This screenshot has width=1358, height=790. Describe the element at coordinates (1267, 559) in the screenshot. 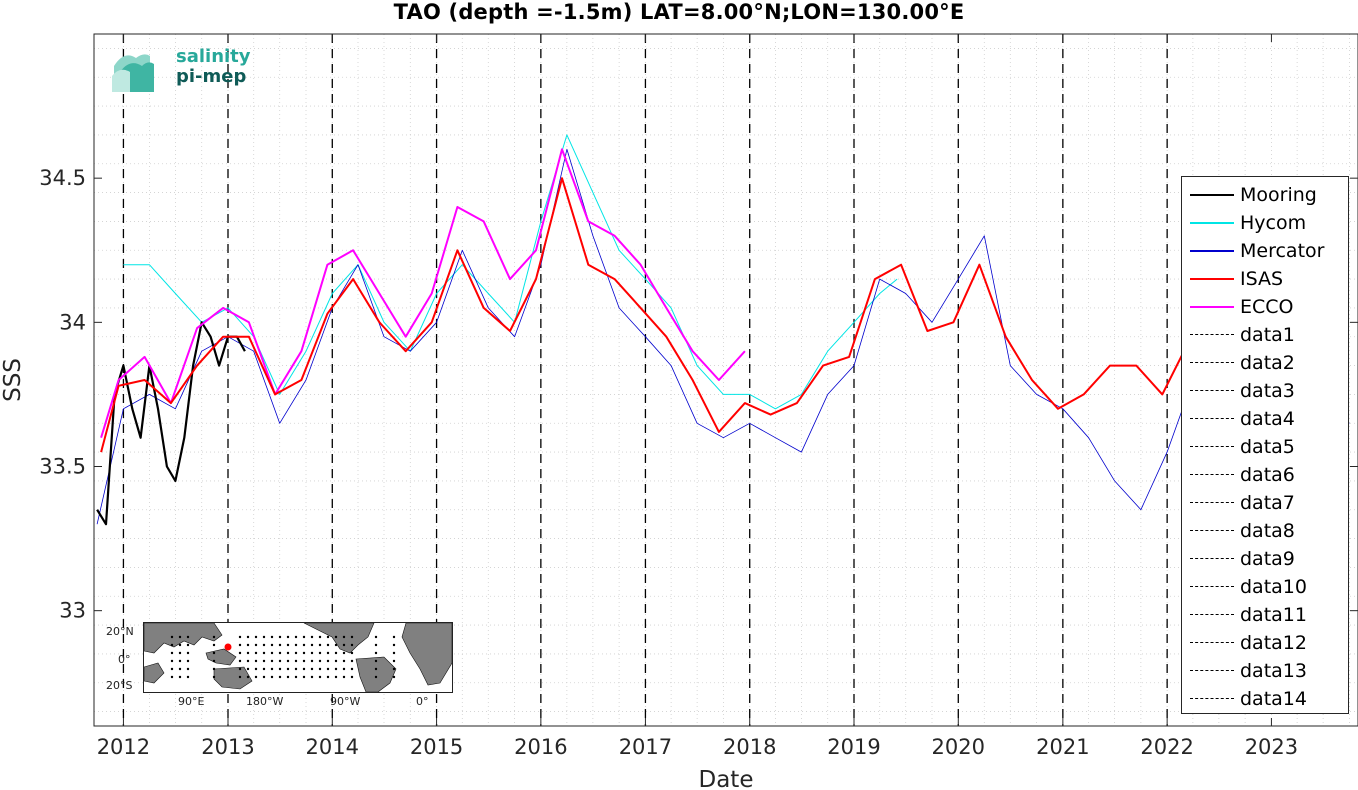

I see `legend-label: data9` at that location.